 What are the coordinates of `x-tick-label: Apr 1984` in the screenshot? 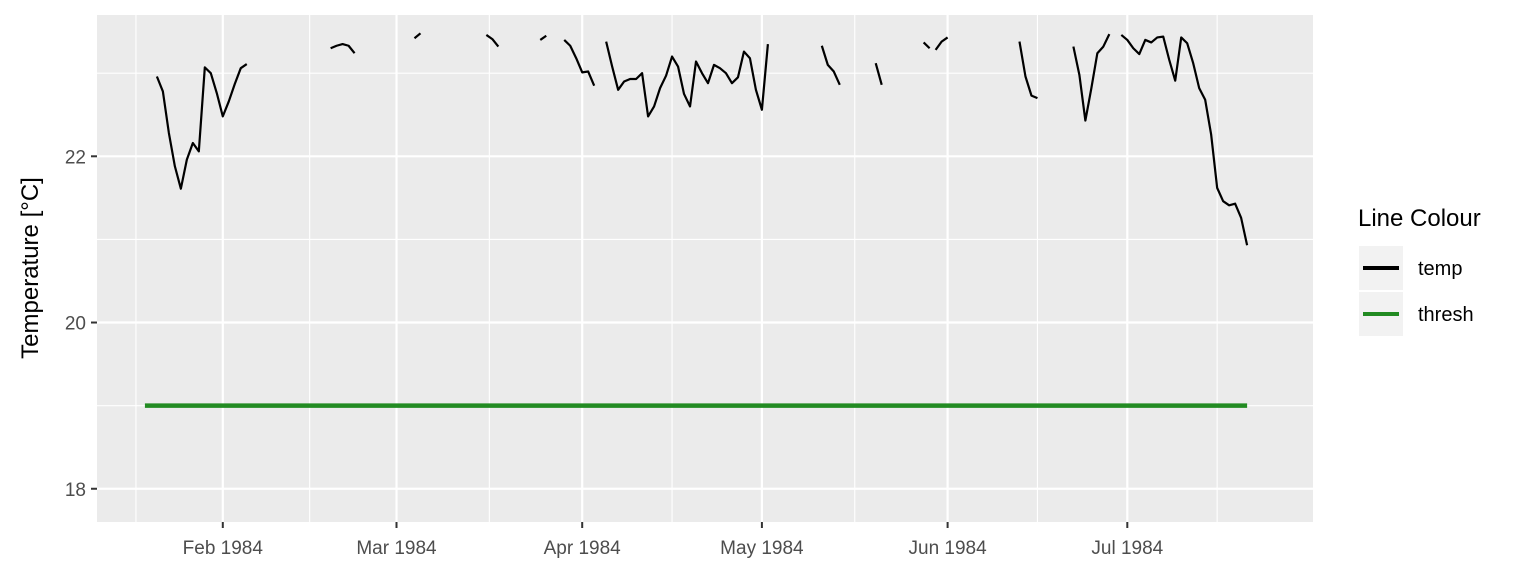 It's located at (583, 548).